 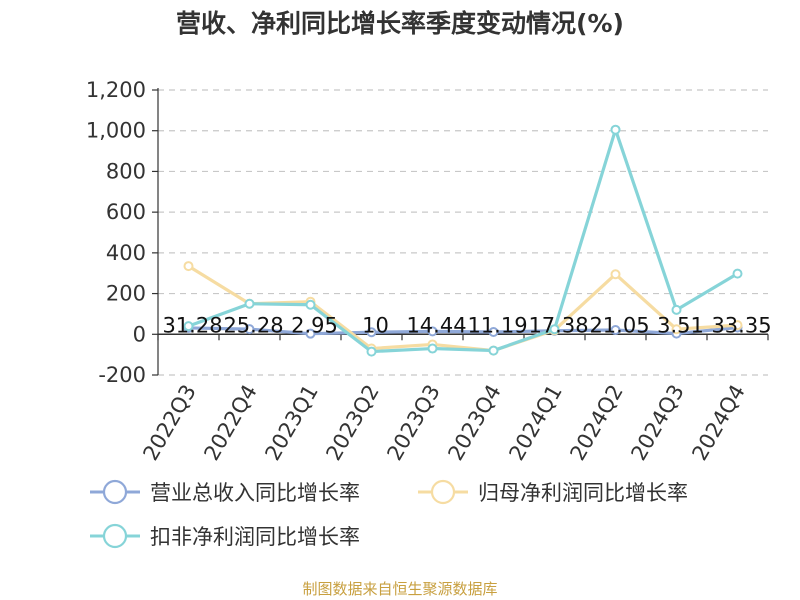 I want to click on y-axis: -200 0 200 400 600 800 1,000 1,200, so click(x=122, y=232).